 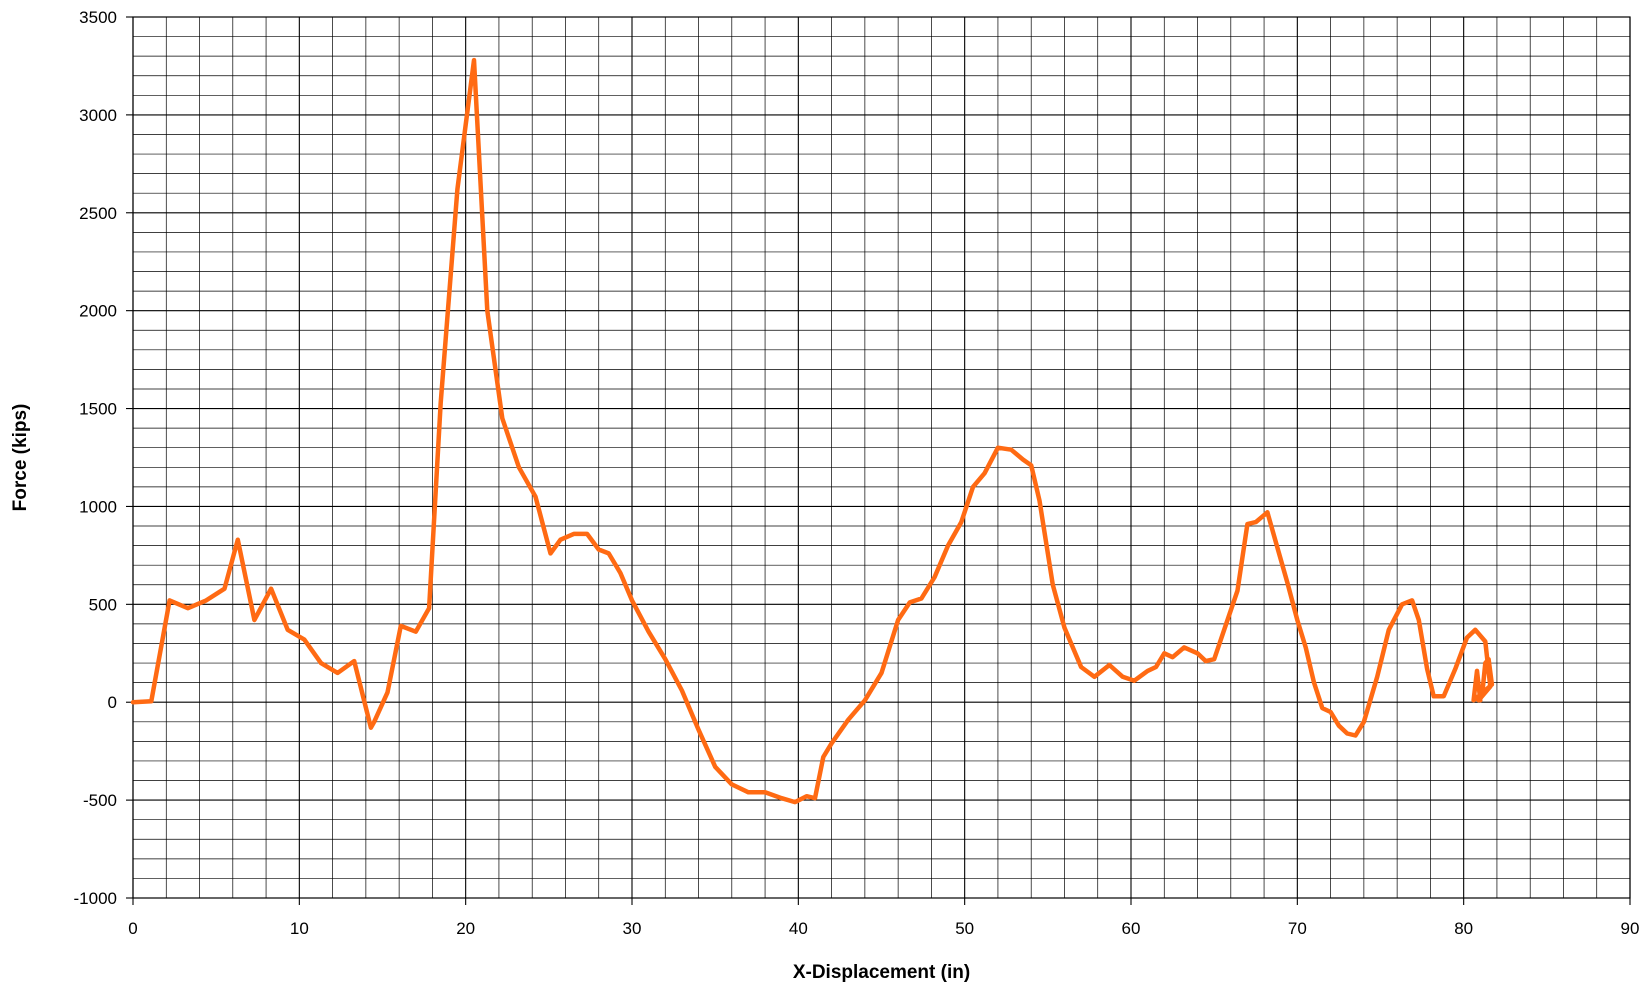 What do you see at coordinates (98, 115) in the screenshot?
I see `y-tick-label: 3000` at bounding box center [98, 115].